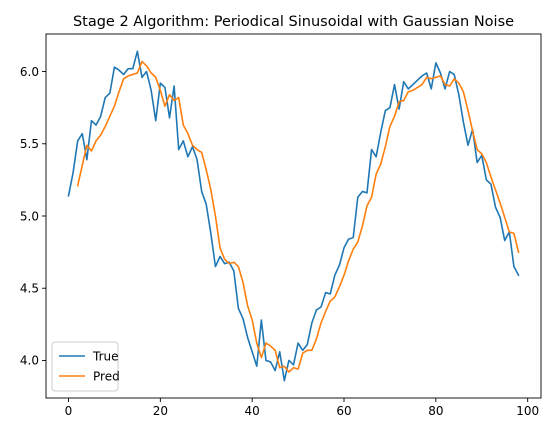 The height and width of the screenshot is (435, 552). I want to click on x-tick-label: 60, so click(343, 411).